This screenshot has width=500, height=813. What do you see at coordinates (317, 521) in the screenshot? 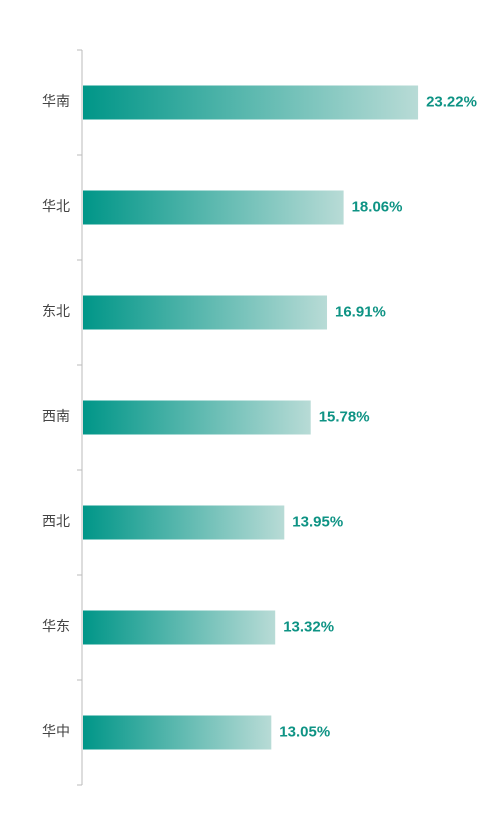
I see `value-label: 13.95%` at bounding box center [317, 521].